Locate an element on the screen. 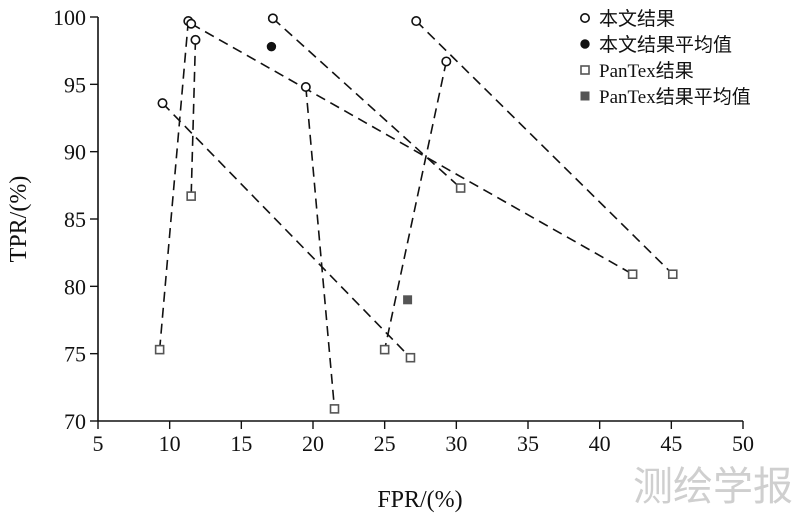 This screenshot has width=800, height=522. y-tick-label: 80 is located at coordinates (75, 286).